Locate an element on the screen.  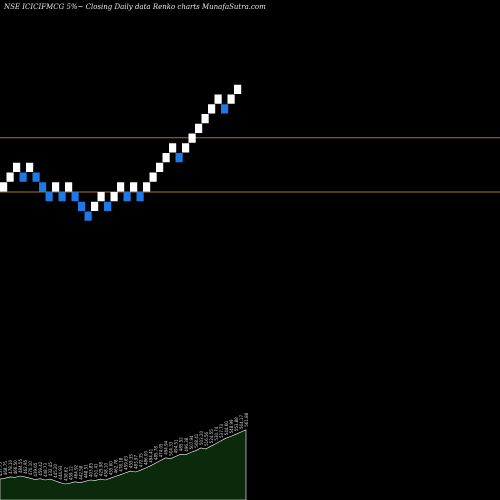
price-label: 544.60 is located at coordinates (226, 428).